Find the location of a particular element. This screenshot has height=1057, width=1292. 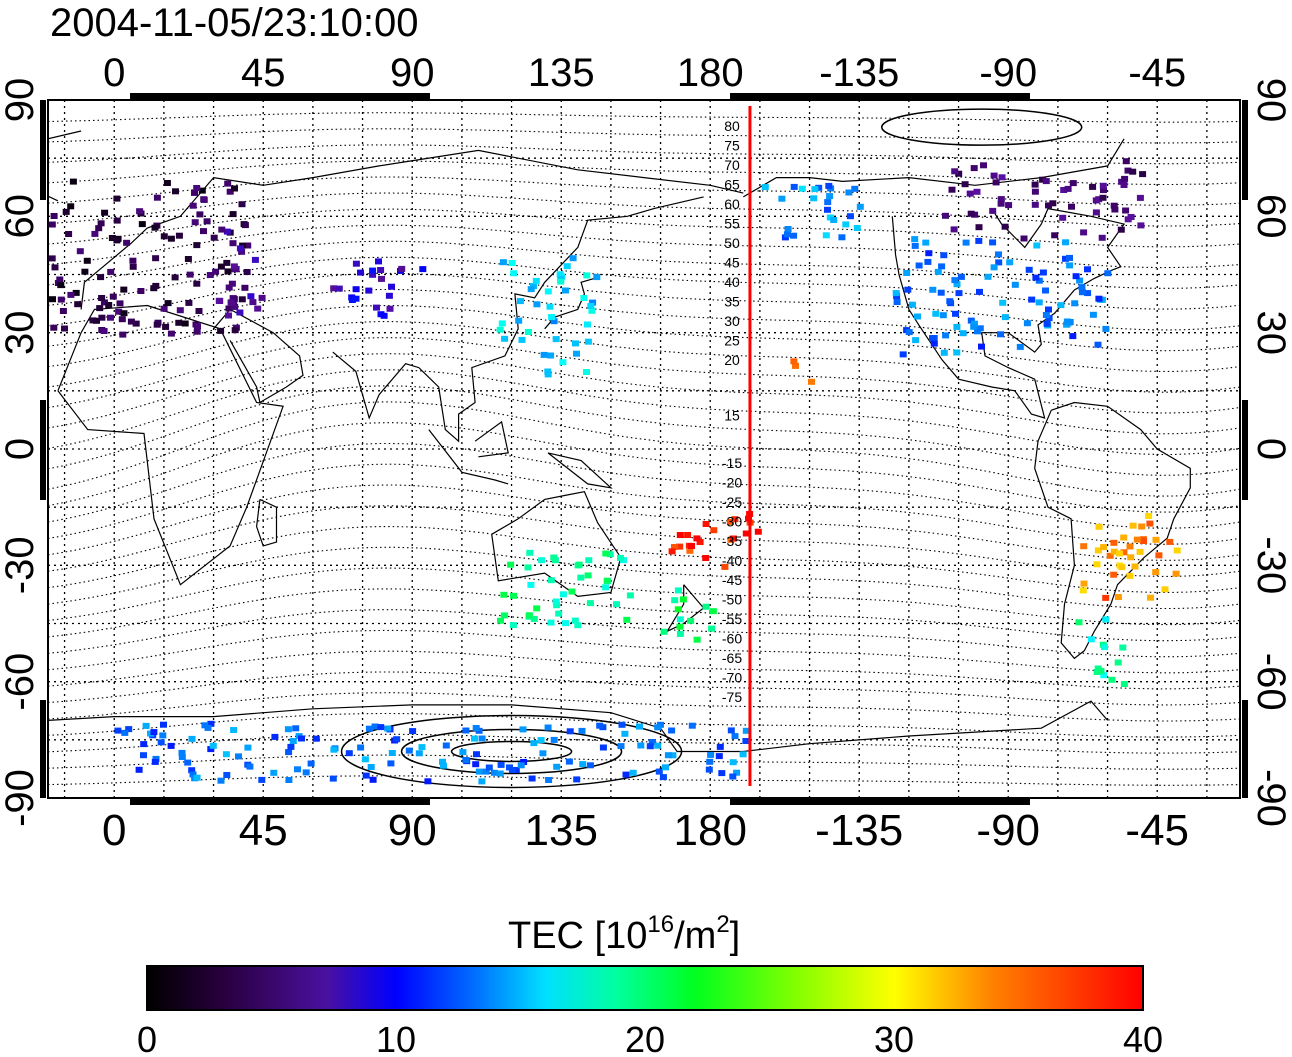

right-latitude-label: -60 is located at coordinates (1270, 682).